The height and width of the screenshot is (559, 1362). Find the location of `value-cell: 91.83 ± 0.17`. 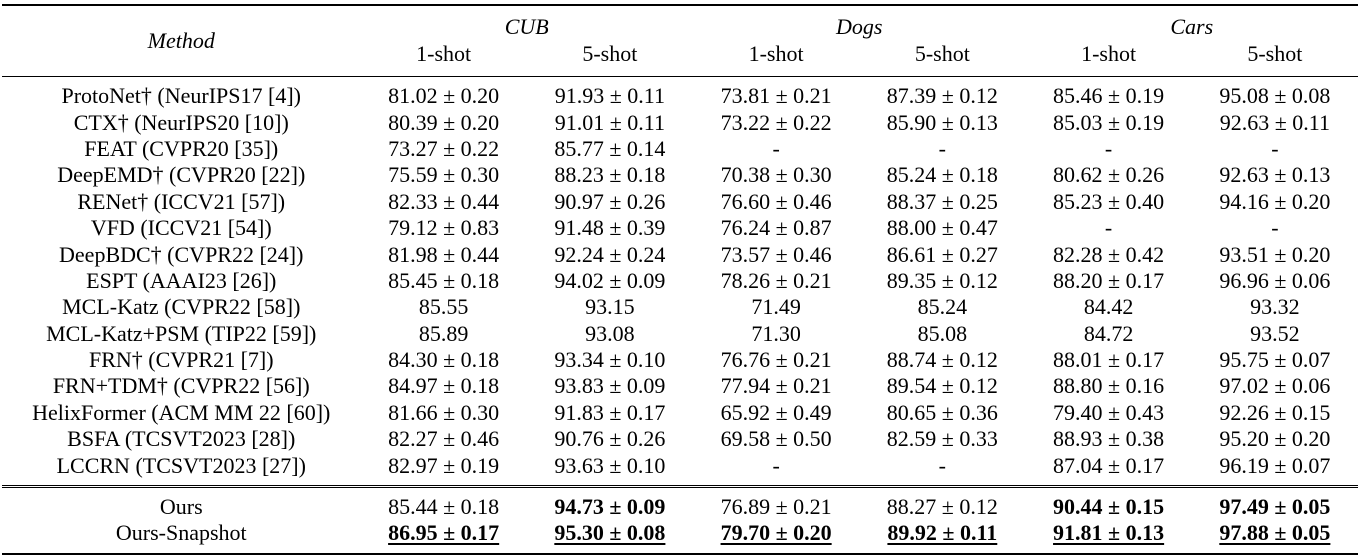

value-cell: 91.83 ± 0.17 is located at coordinates (610, 412).